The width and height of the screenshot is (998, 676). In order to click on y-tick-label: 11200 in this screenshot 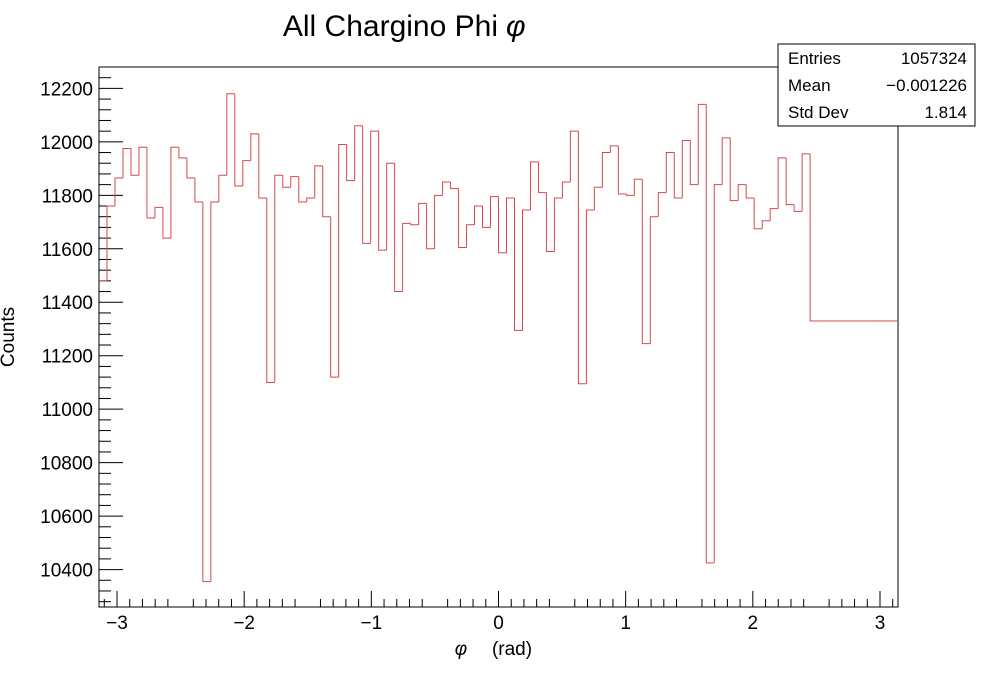, I will do `click(67, 357)`.